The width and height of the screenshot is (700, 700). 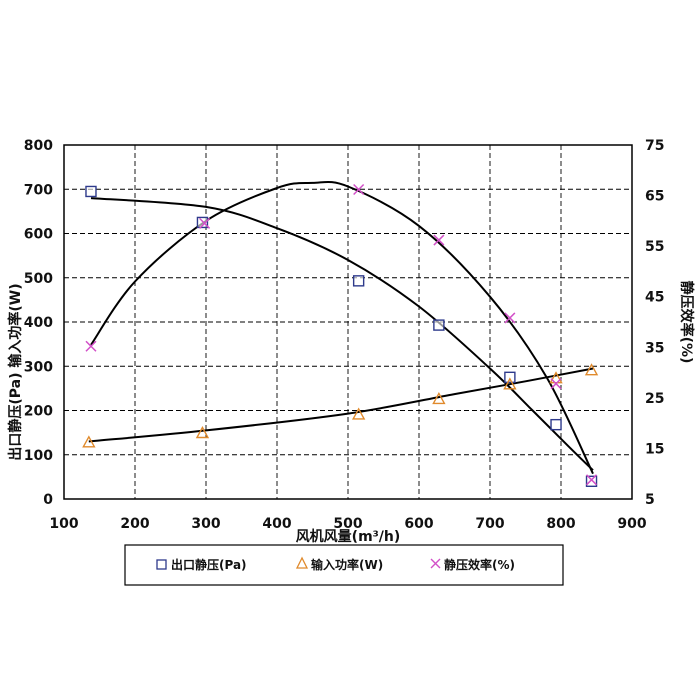 What do you see at coordinates (654, 323) in the screenshot?
I see `right-axis-ticks: 5 15 25 35 45 55 65 75` at bounding box center [654, 323].